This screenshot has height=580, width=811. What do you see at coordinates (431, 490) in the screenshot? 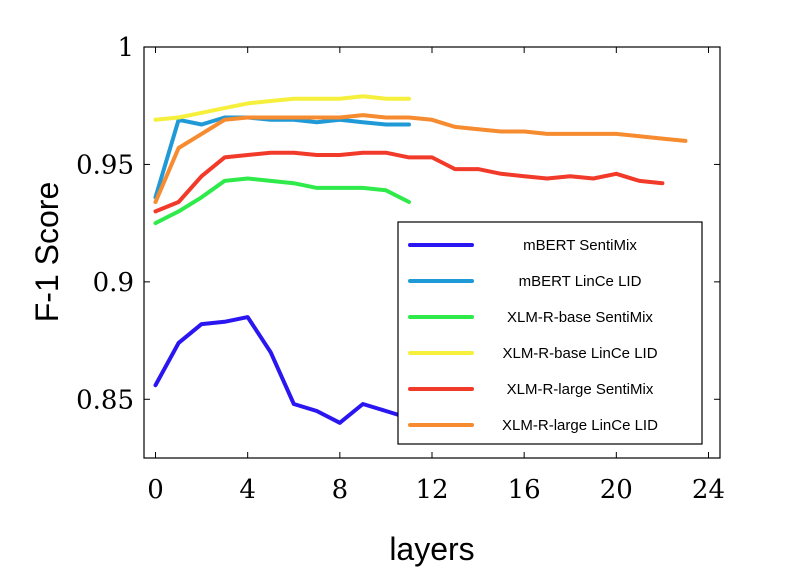
I see `x-tick-label: 12` at bounding box center [431, 490].